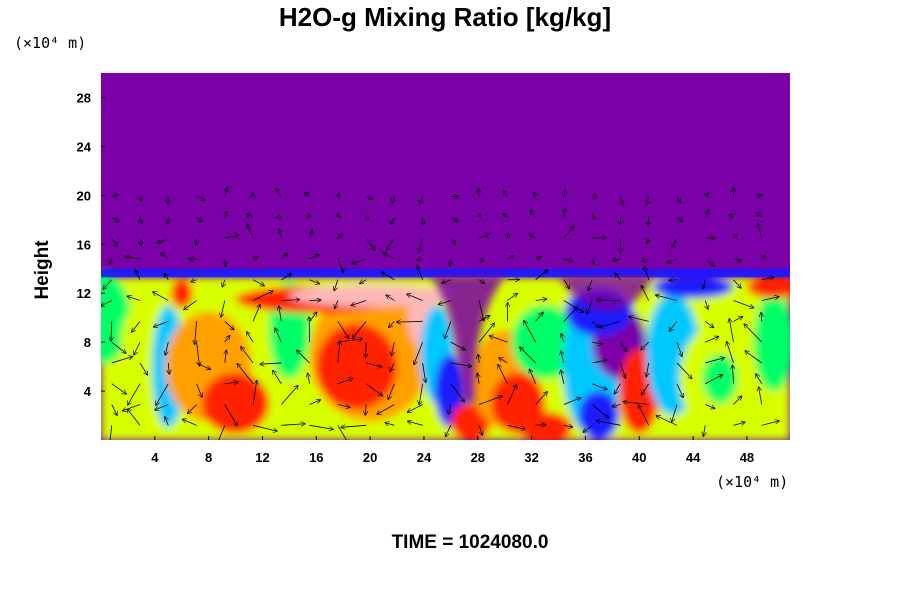 This screenshot has width=900, height=600. Describe the element at coordinates (445, 273) in the screenshot. I see `moist-top-edge` at that location.